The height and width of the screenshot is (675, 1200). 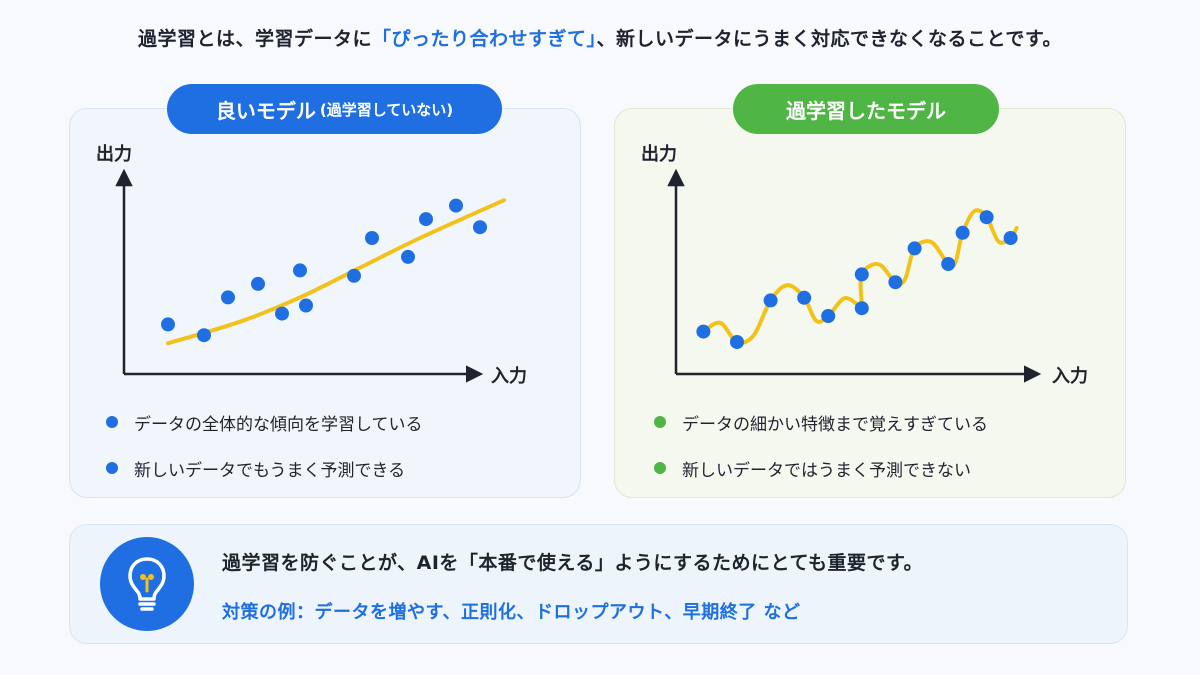 I want to click on good-model-bullets: データの全体的な傾向を学習している 新しいデータでもうまく予測できる, so click(x=264, y=456).